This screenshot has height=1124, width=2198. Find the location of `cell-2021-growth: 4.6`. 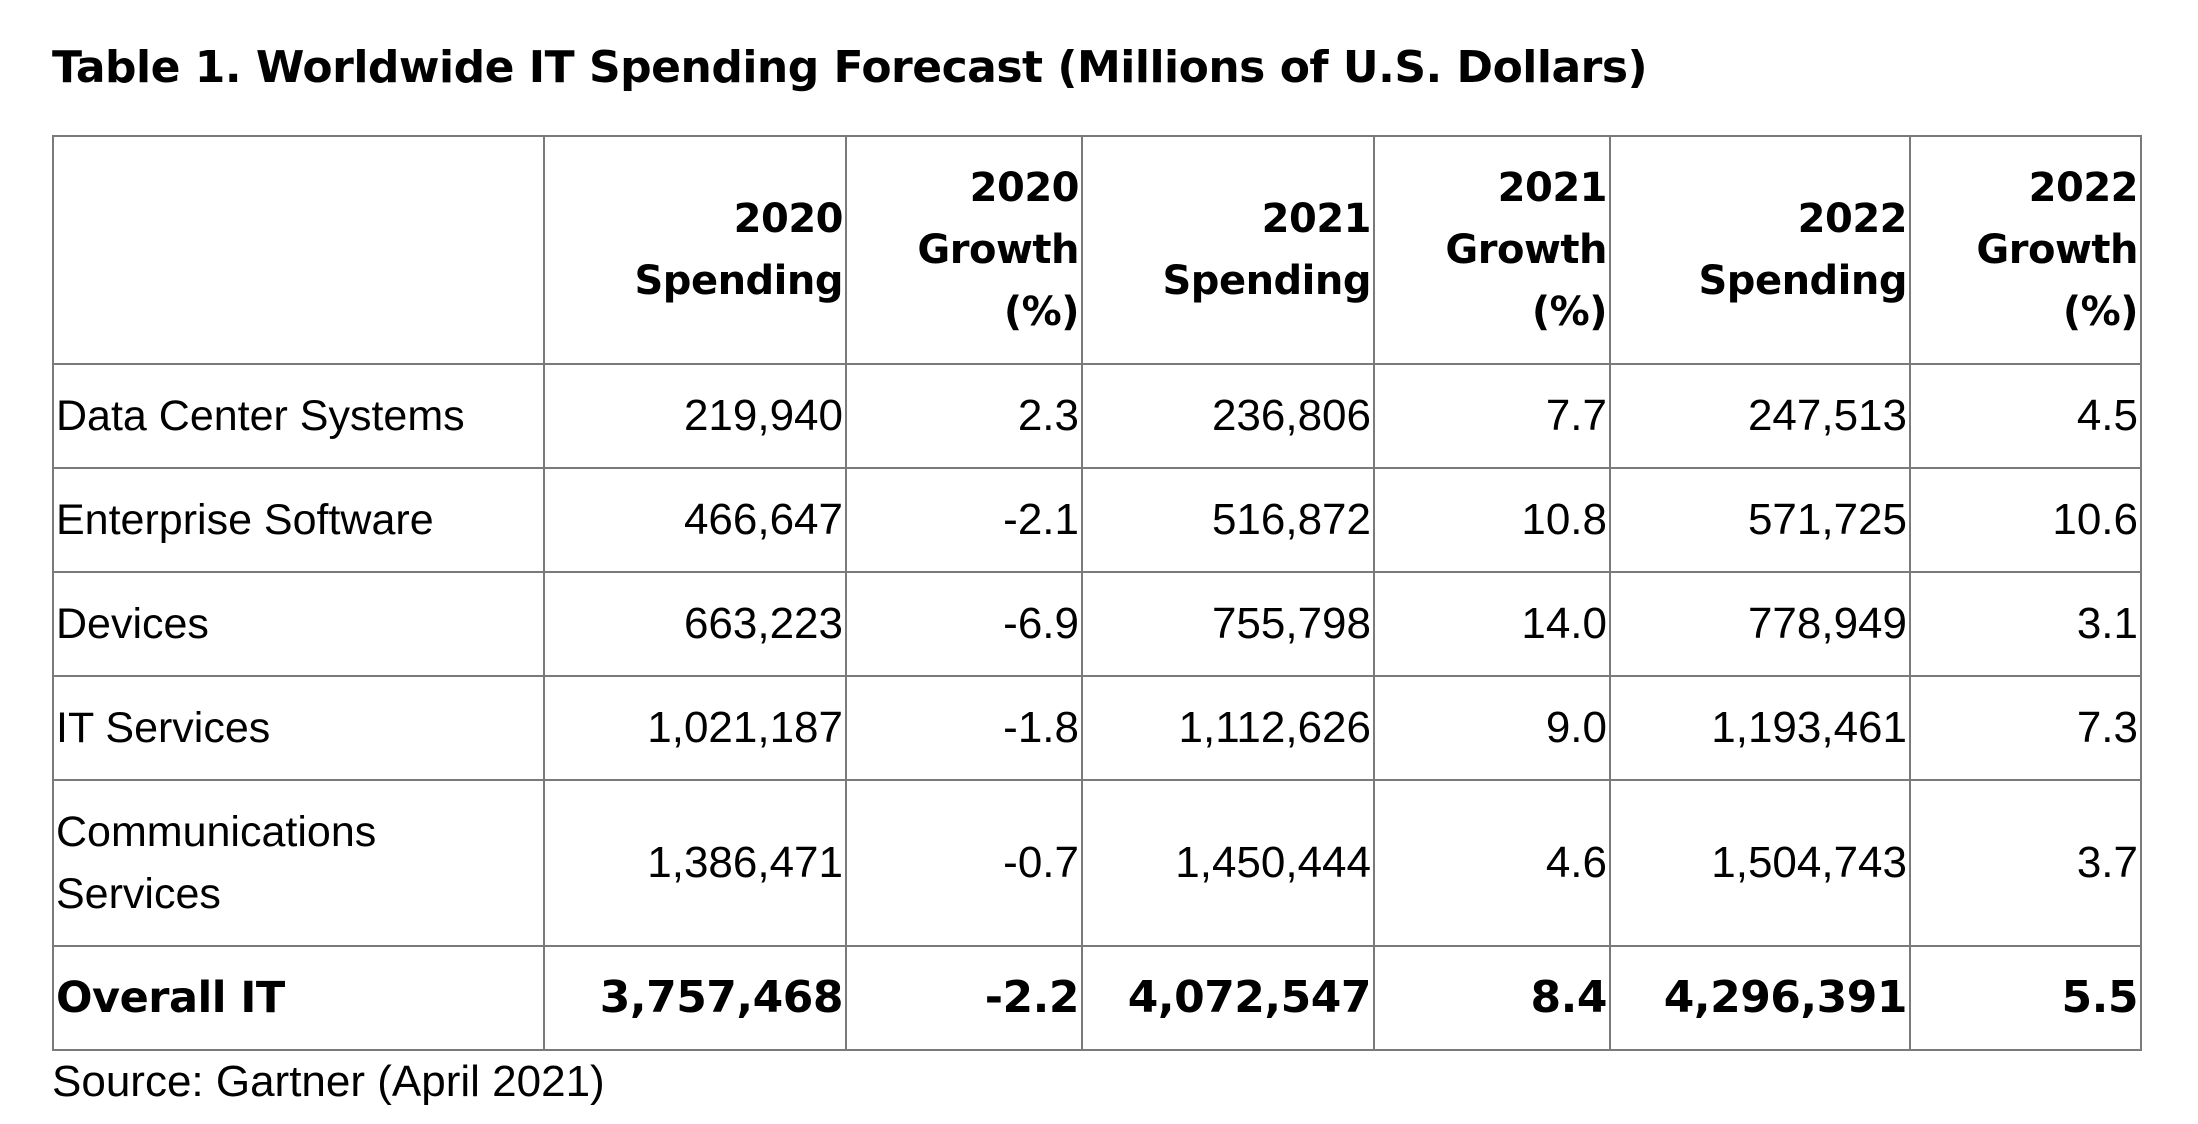

cell-2021-growth: 4.6 is located at coordinates (1492, 863).